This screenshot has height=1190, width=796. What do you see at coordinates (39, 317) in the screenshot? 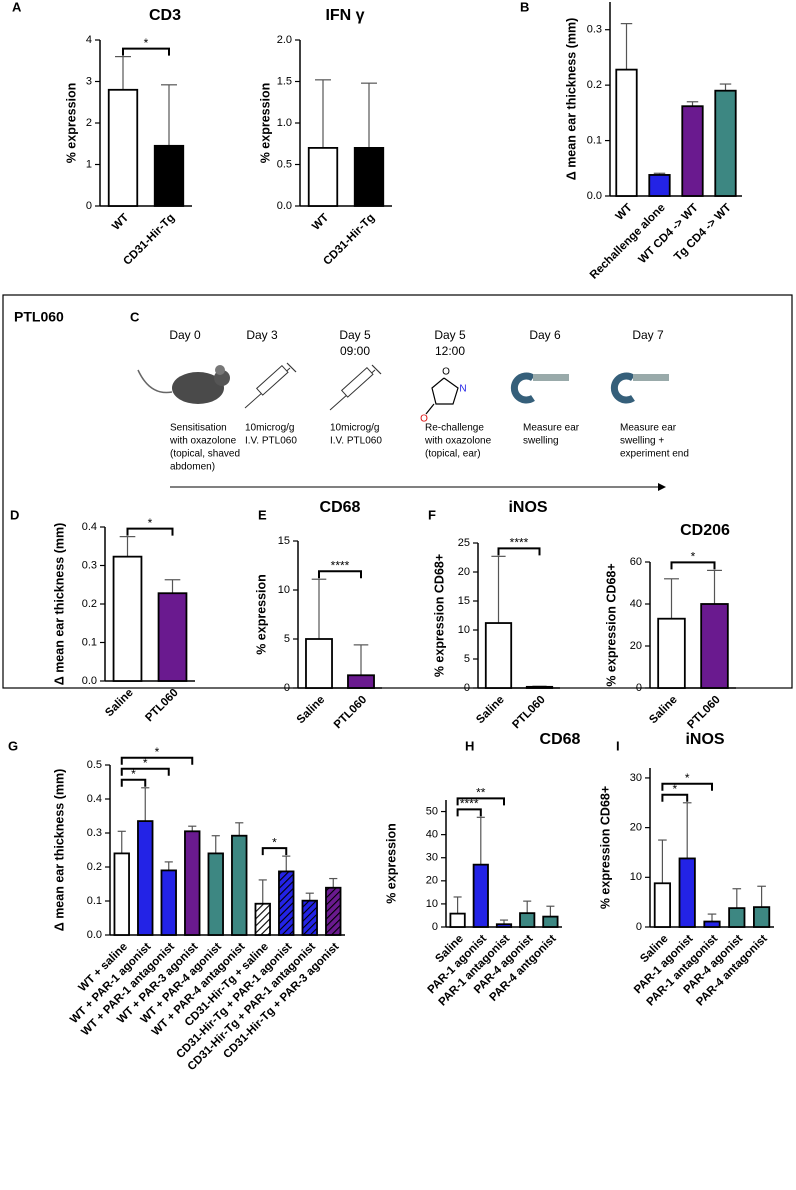
I see `box-label: PTL060` at bounding box center [39, 317].